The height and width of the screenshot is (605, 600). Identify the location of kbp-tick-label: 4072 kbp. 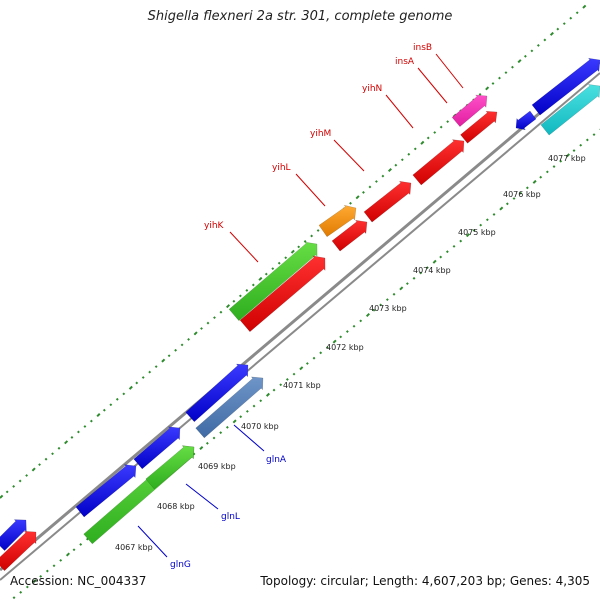
(345, 347).